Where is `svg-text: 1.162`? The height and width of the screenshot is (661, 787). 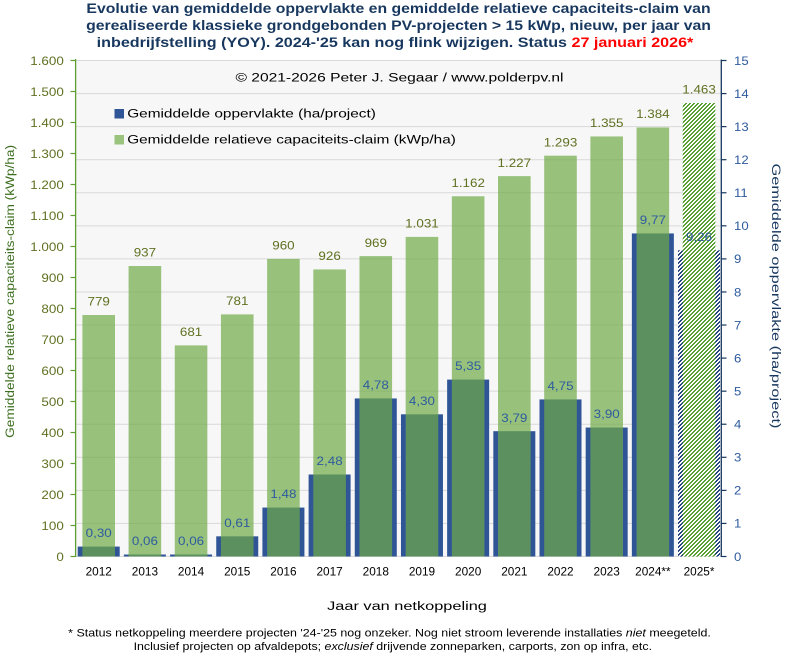 svg-text: 1.162 is located at coordinates (468, 183).